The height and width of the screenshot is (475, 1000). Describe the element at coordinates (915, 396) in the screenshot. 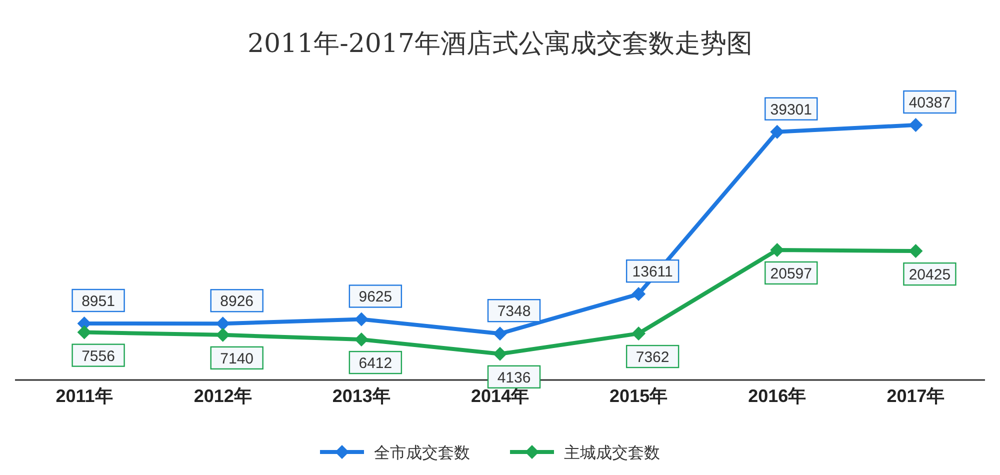

I see `x-tick-label: 2017年` at that location.